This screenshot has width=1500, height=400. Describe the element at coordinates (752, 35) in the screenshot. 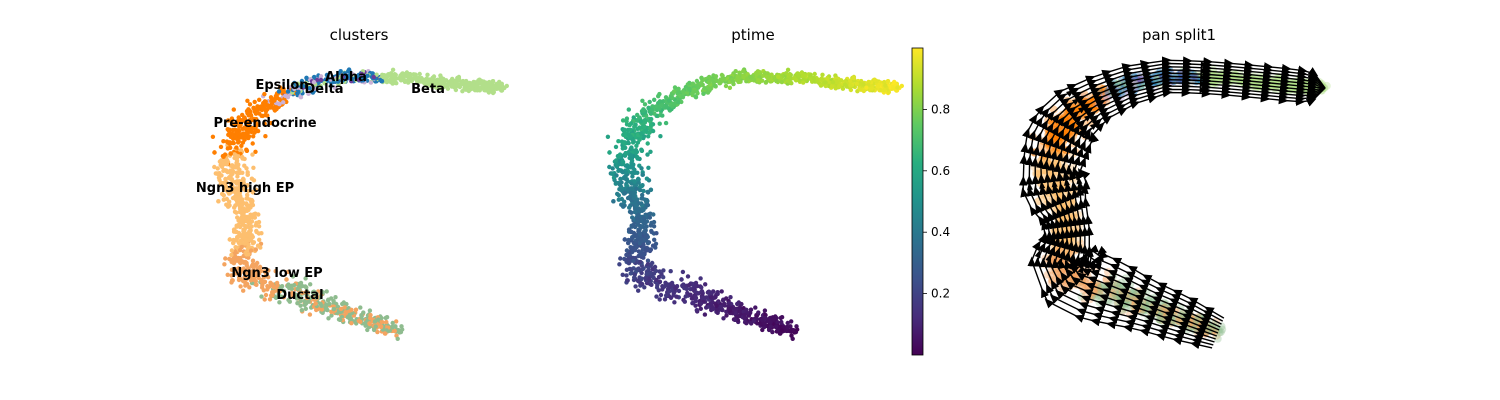

I see `title-ptime: ptime` at that location.